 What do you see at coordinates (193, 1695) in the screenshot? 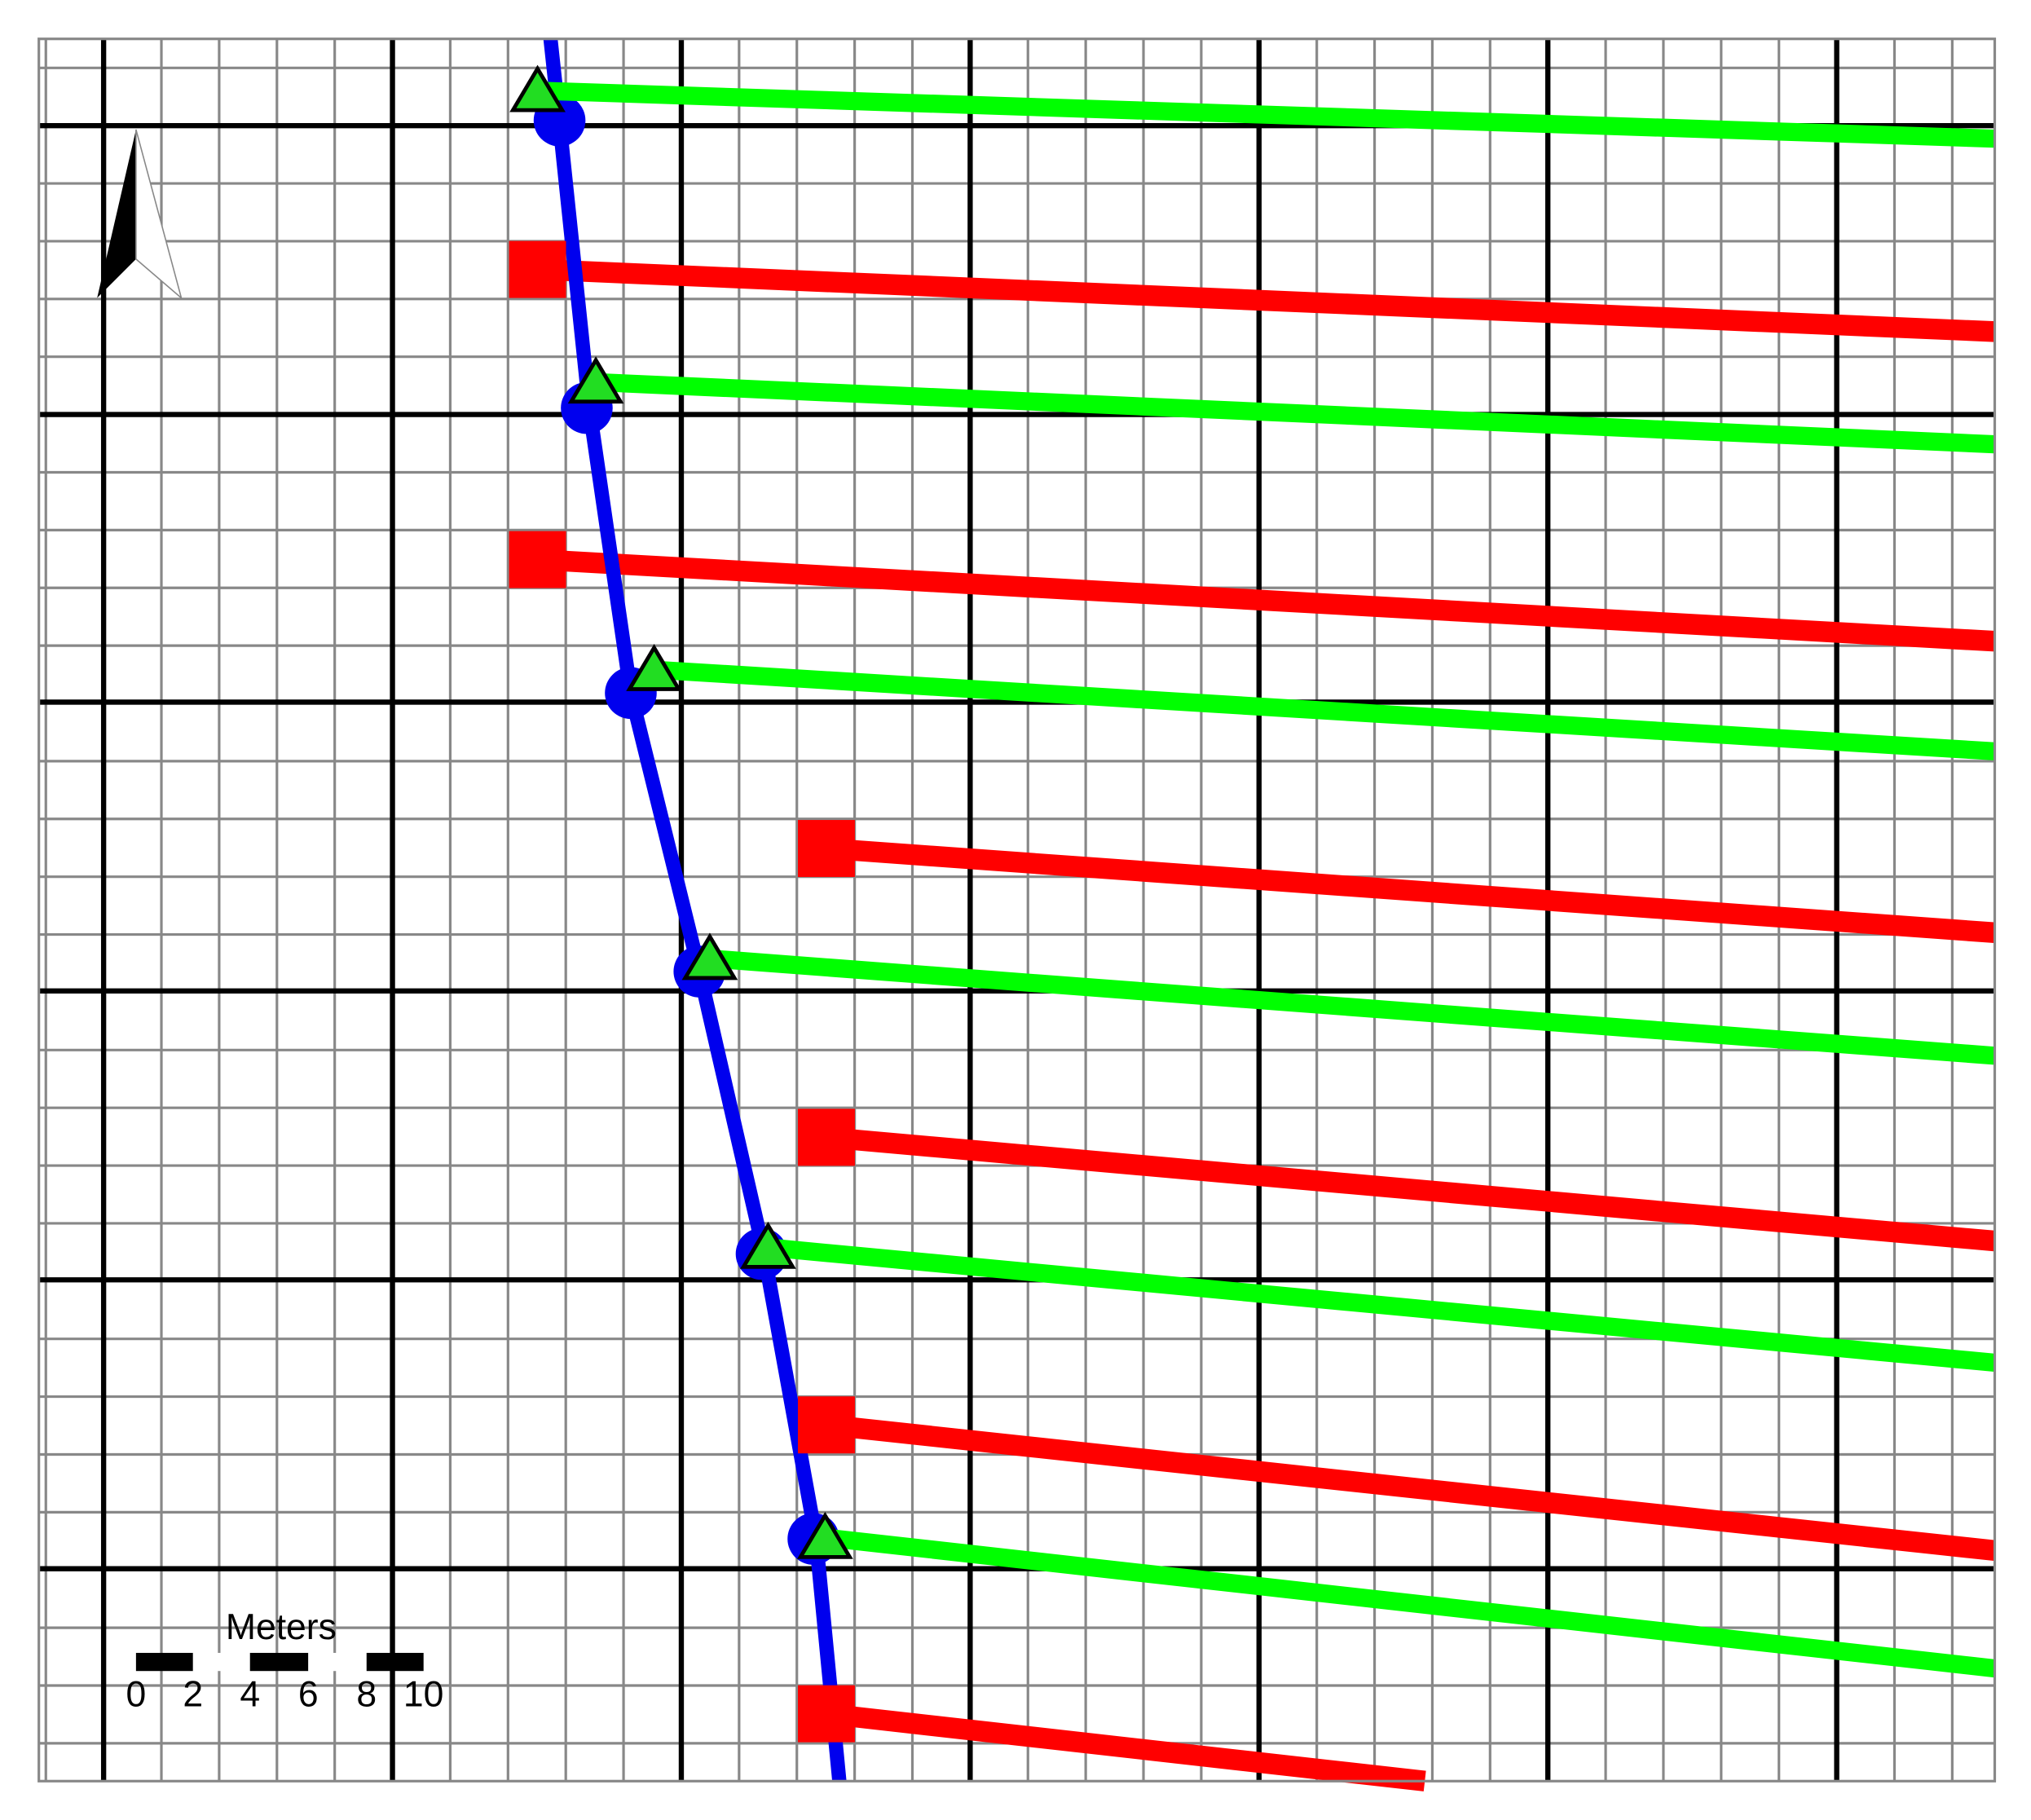
I see `scale-label: 2` at bounding box center [193, 1695].